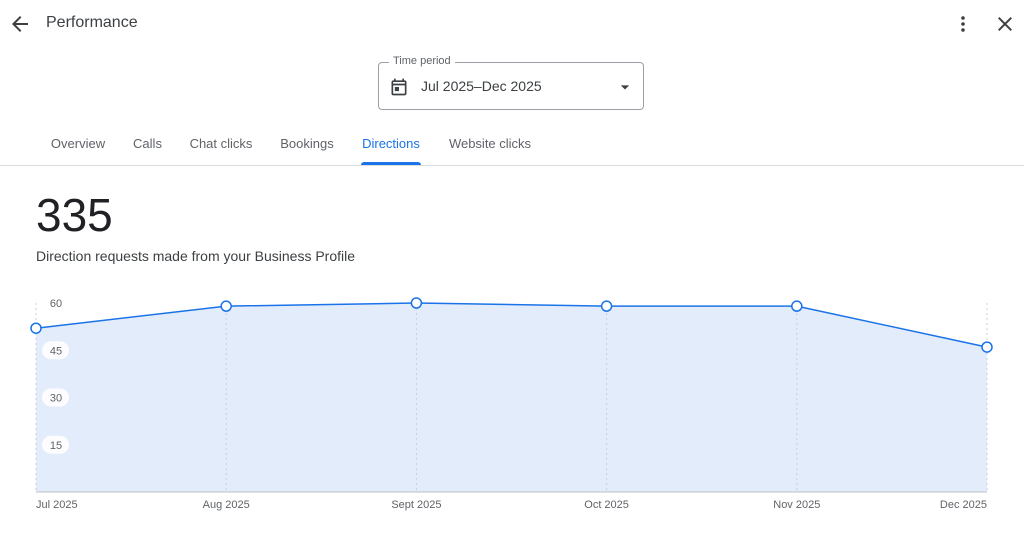 The image size is (1024, 554). What do you see at coordinates (399, 87) in the screenshot?
I see `calendar-icon` at bounding box center [399, 87].